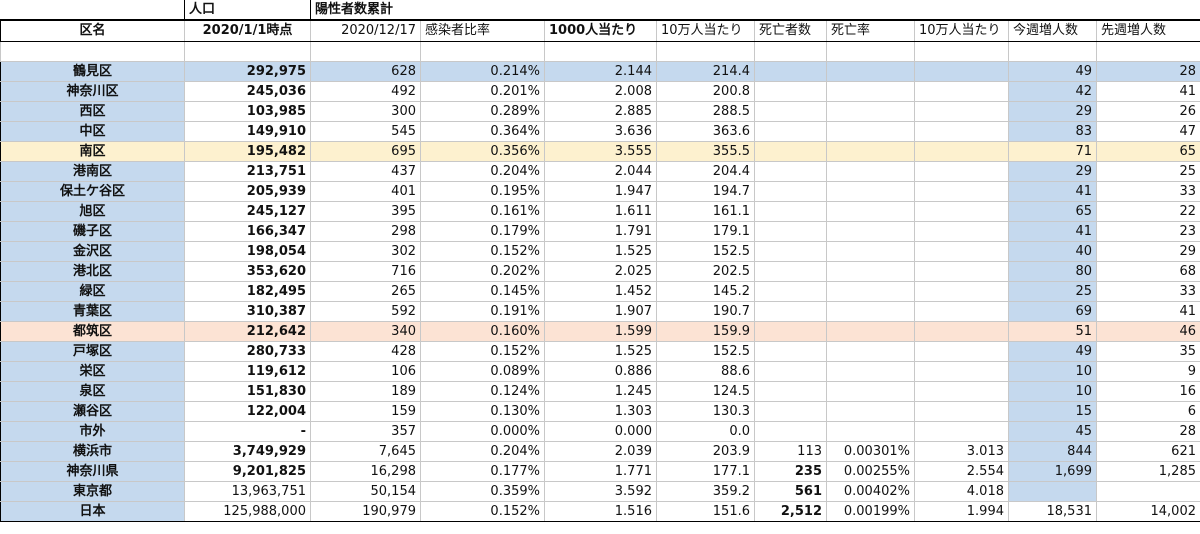 The height and width of the screenshot is (534, 1200). What do you see at coordinates (705, 371) in the screenshot?
I see `per100k-cell: 88.6` at bounding box center [705, 371].